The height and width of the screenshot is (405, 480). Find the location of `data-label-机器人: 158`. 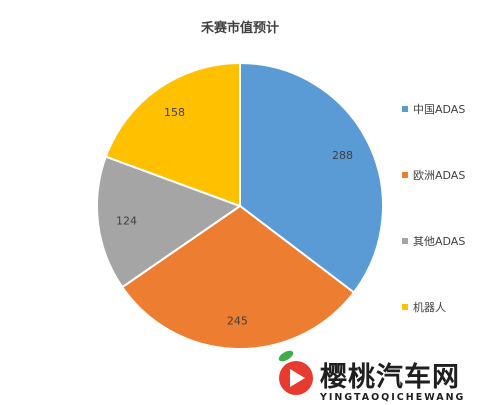

data-label-机器人: 158 is located at coordinates (174, 112).